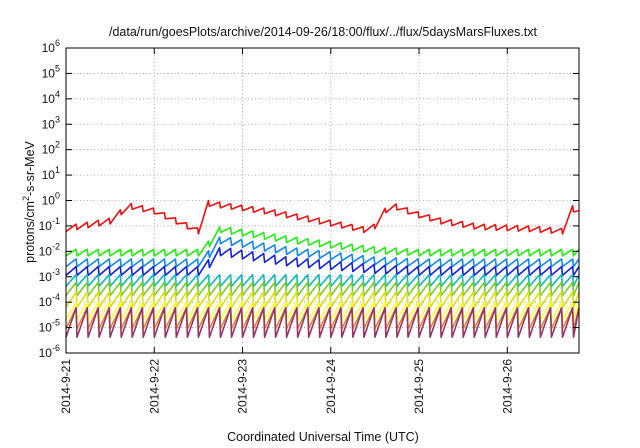 The height and width of the screenshot is (448, 640). Describe the element at coordinates (26, 198) in the screenshot. I see `y-axis-label-exponent: 2` at that location.